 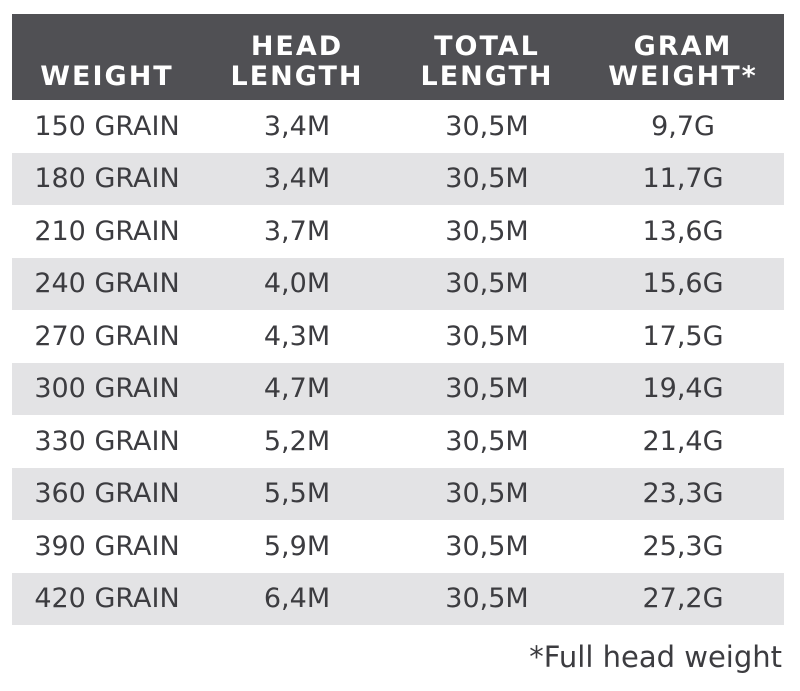 What do you see at coordinates (297, 441) in the screenshot?
I see `cell-head-length: 5,2M` at bounding box center [297, 441].